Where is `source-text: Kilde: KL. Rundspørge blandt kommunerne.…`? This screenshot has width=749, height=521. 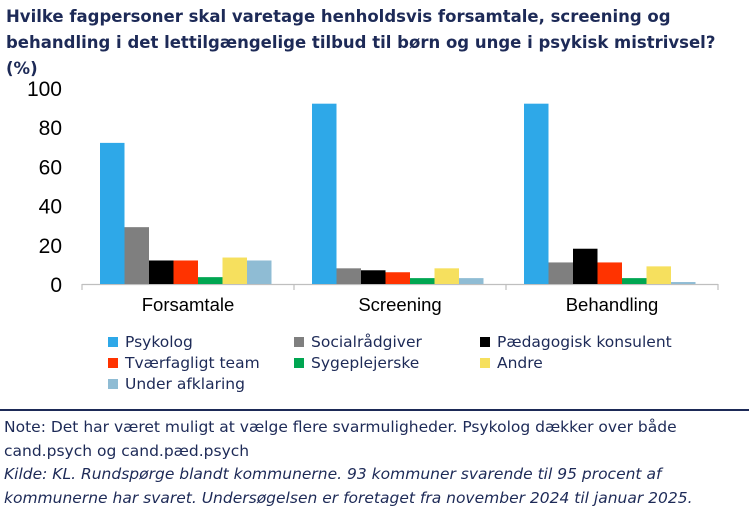
source-text: Kilde: KL. Rundspørge blandt kommunerne.… is located at coordinates (348, 486).